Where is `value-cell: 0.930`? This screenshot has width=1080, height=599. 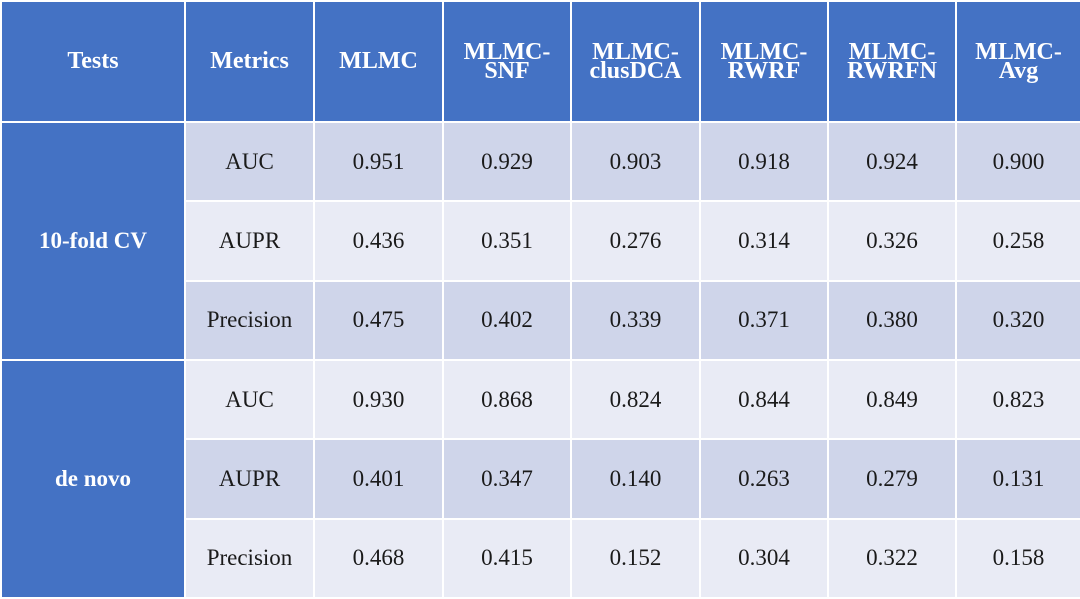 value-cell: 0.930 is located at coordinates (378, 399).